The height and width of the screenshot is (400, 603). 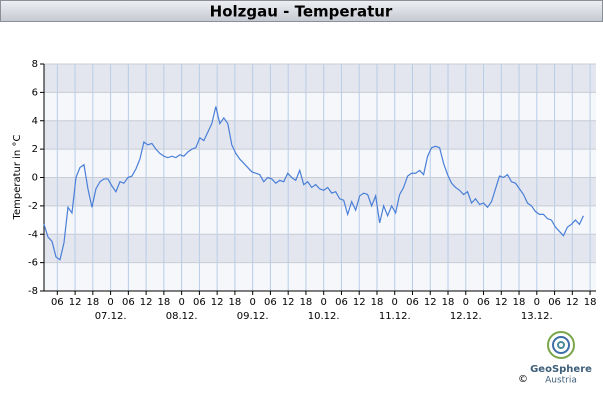 I want to click on x-date-label: 11.12., so click(x=395, y=316).